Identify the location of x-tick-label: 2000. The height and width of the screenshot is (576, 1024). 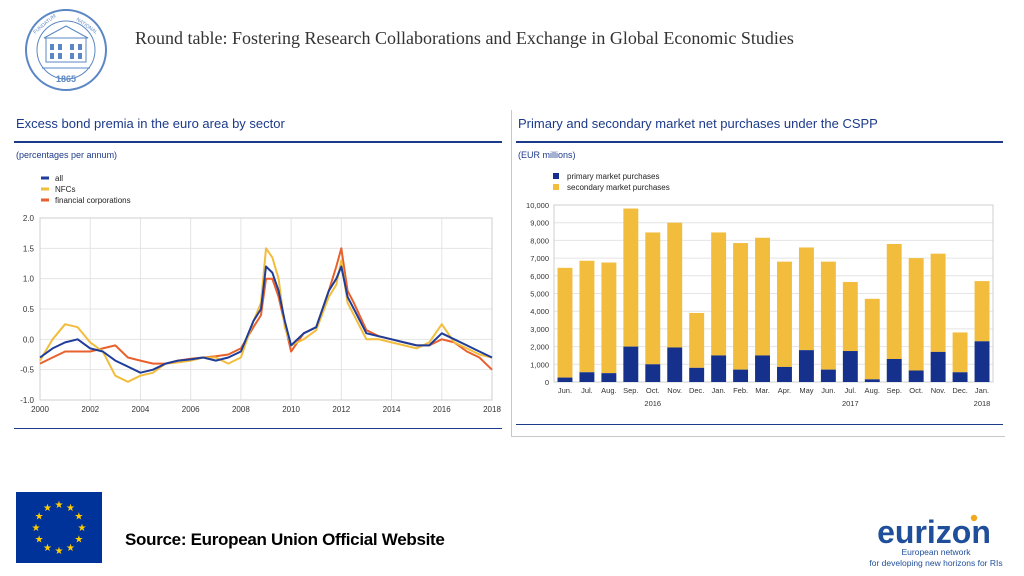
(40, 409).